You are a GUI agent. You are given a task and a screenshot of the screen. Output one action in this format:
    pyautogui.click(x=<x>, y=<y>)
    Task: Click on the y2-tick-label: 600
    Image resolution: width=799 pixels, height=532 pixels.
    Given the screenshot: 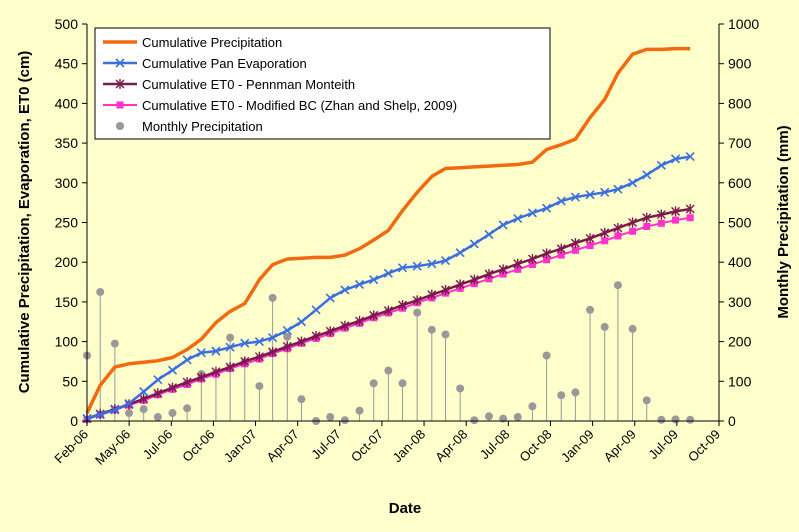 What is the action you would take?
    pyautogui.click(x=740, y=183)
    